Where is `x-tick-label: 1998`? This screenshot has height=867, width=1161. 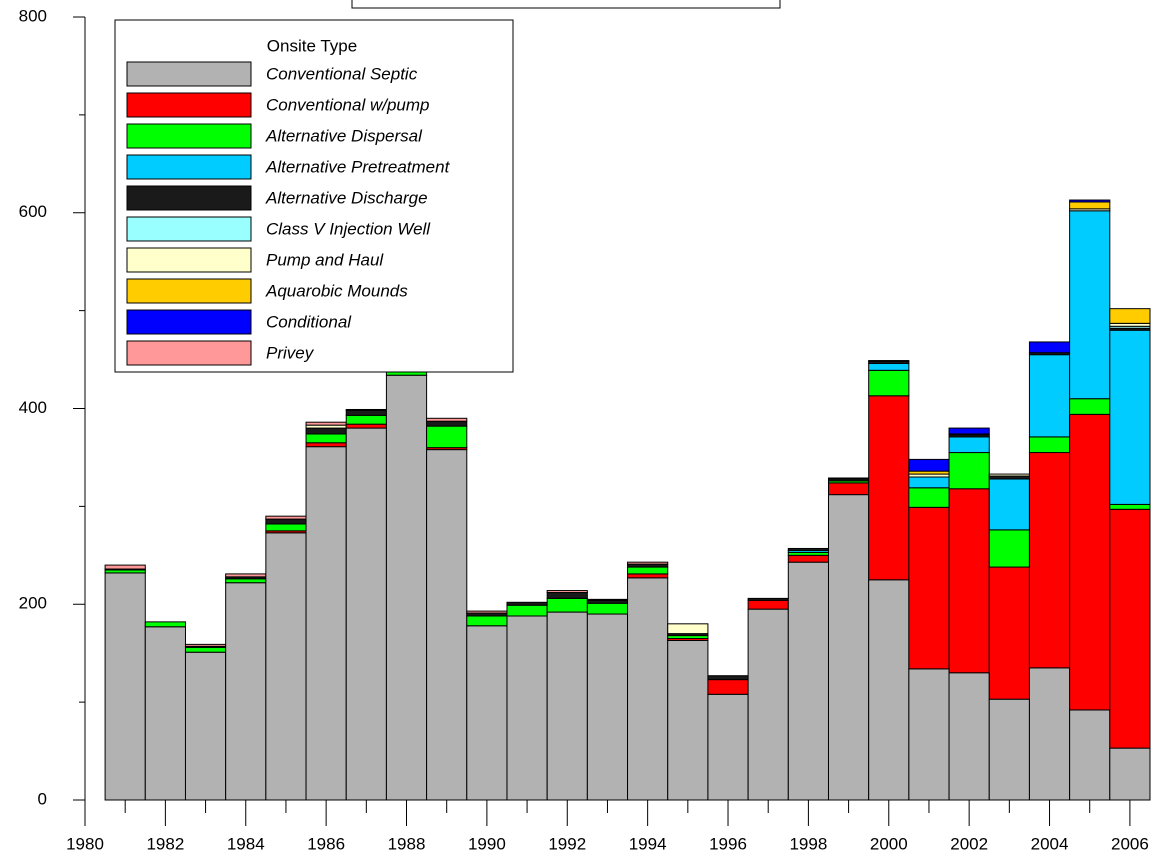 x-tick-label: 1998 is located at coordinates (808, 843).